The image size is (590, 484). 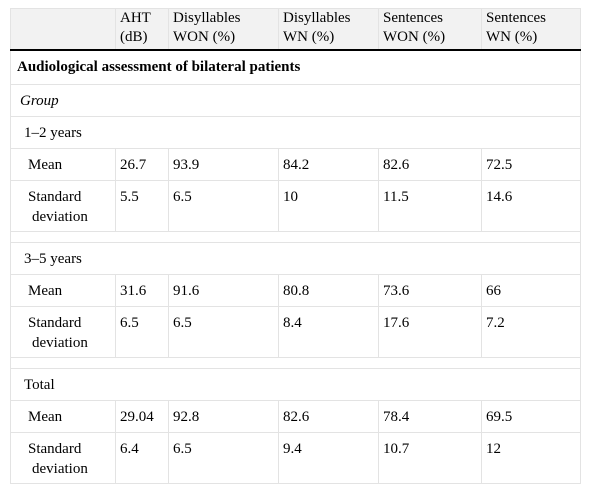 I want to click on cell-aht: 5.5, so click(x=142, y=206).